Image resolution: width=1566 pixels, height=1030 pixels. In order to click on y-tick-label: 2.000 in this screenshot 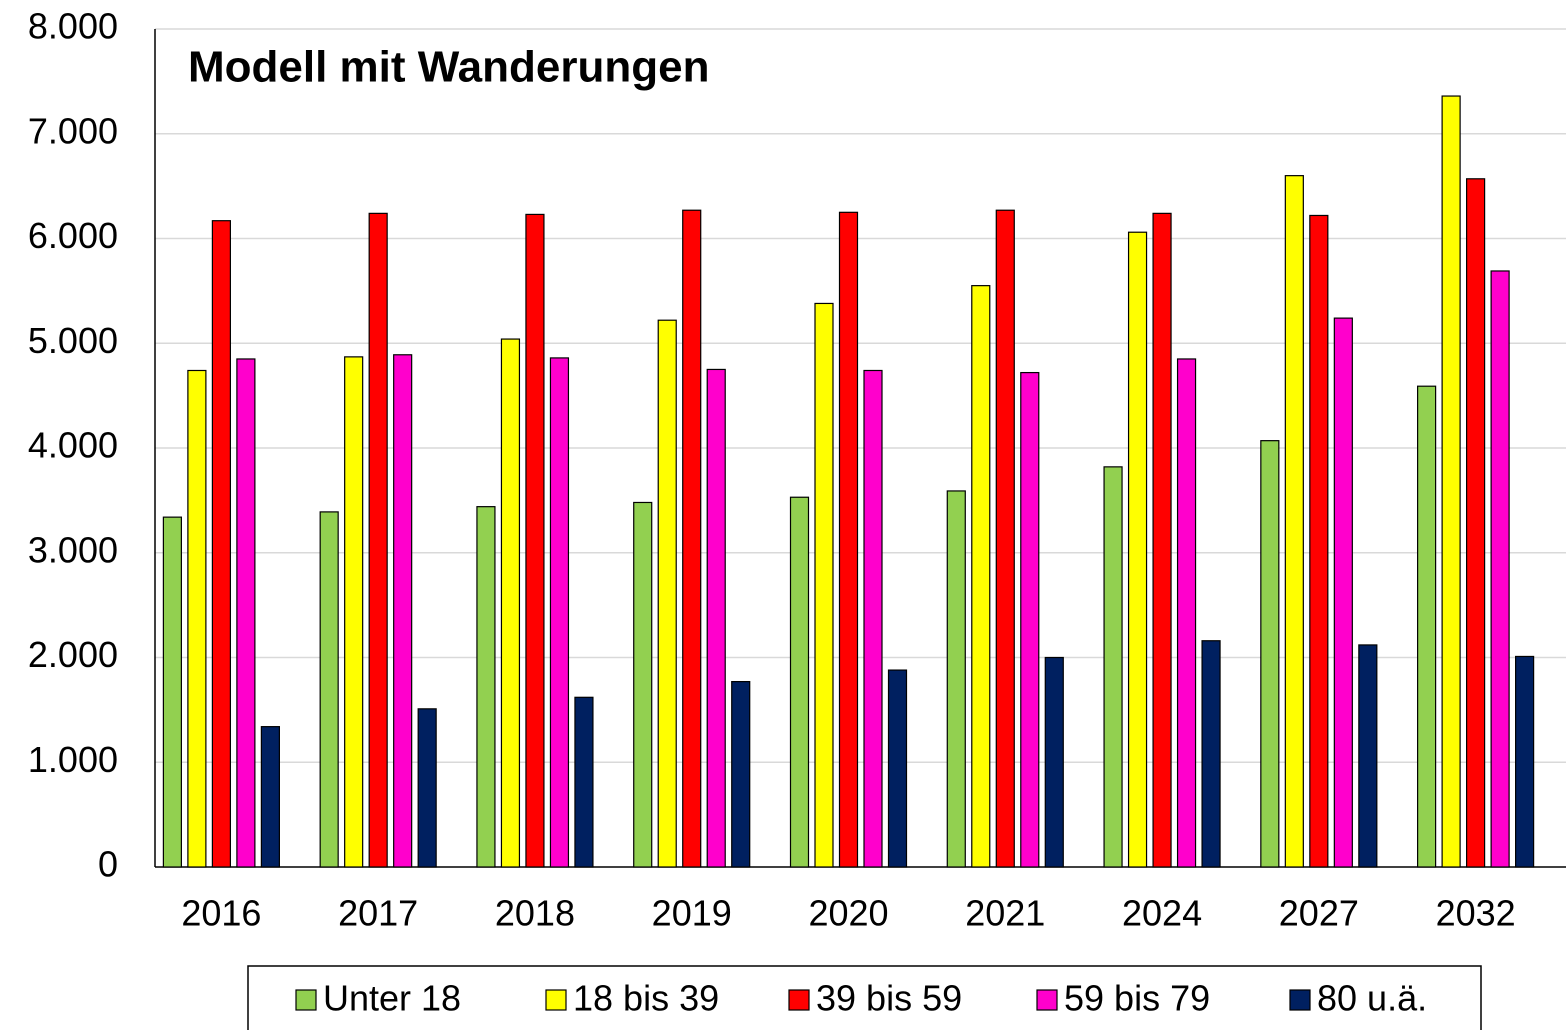, I will do `click(73, 654)`.